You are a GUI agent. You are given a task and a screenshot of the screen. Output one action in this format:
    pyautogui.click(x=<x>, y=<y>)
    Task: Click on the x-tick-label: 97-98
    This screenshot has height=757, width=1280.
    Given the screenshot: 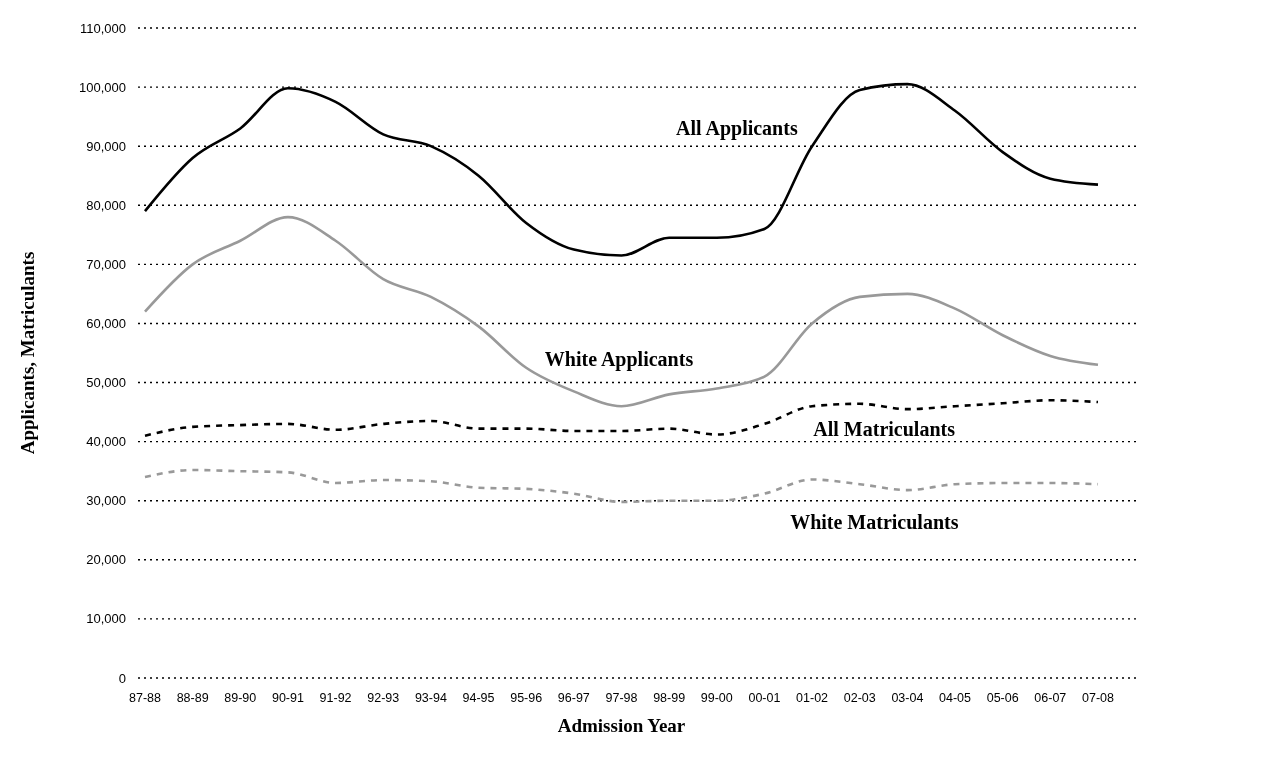 What is the action you would take?
    pyautogui.click(x=621, y=698)
    